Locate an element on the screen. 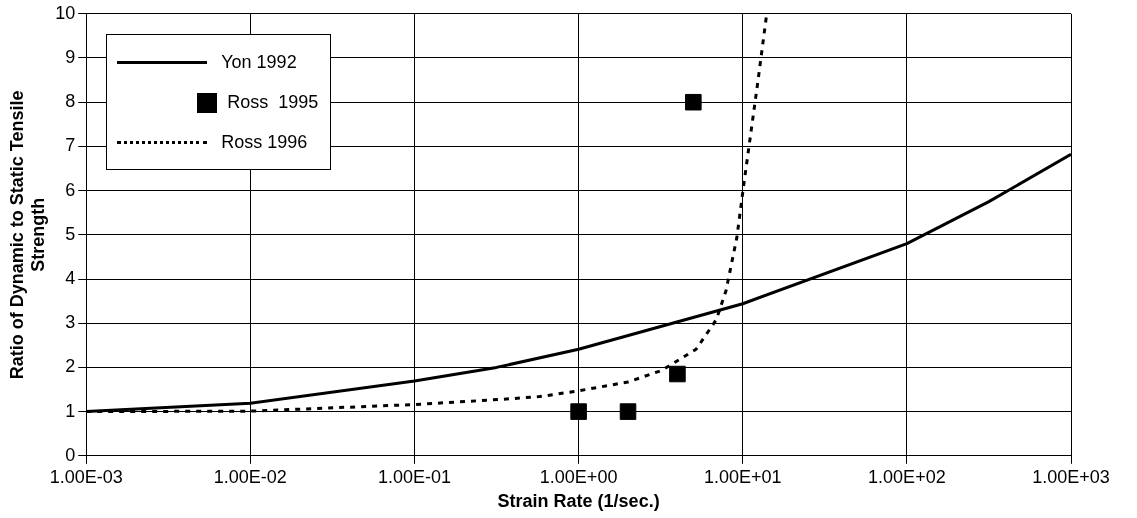 Image resolution: width=1137 pixels, height=518 pixels. x-tick-label: 1.00E+02 is located at coordinates (907, 476).